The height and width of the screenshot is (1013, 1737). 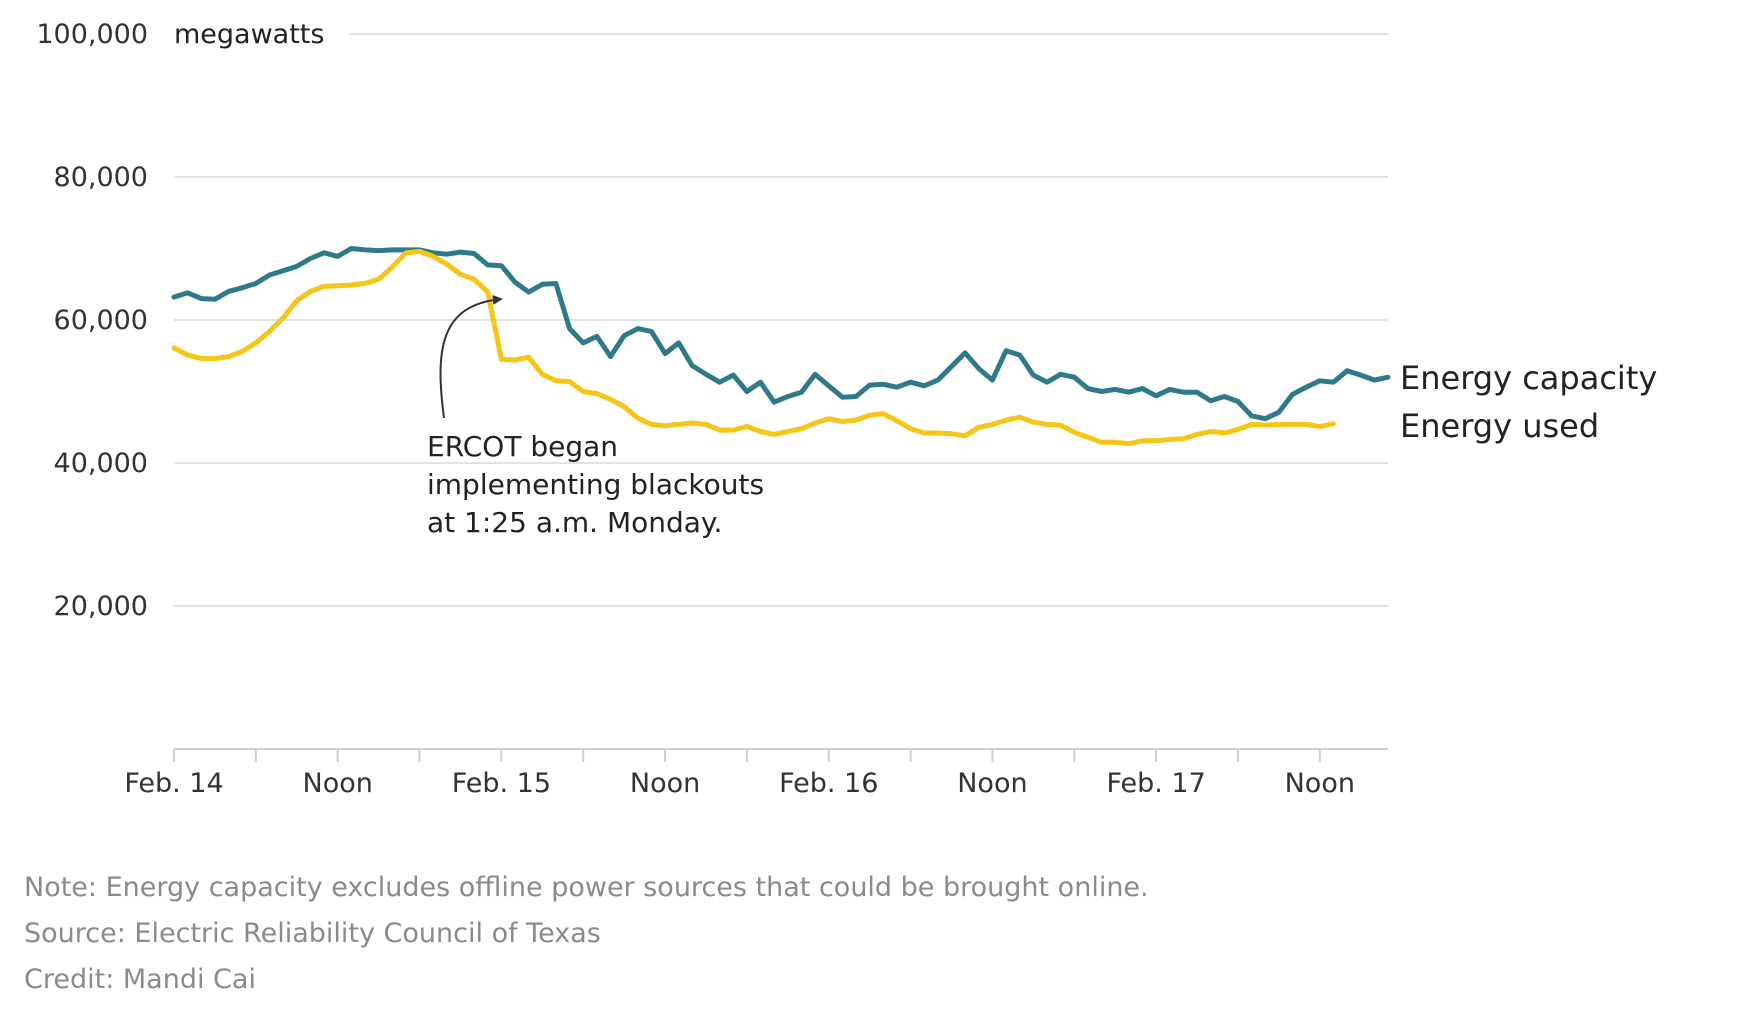 I want to click on series-line-energy-used, so click(x=753, y=347).